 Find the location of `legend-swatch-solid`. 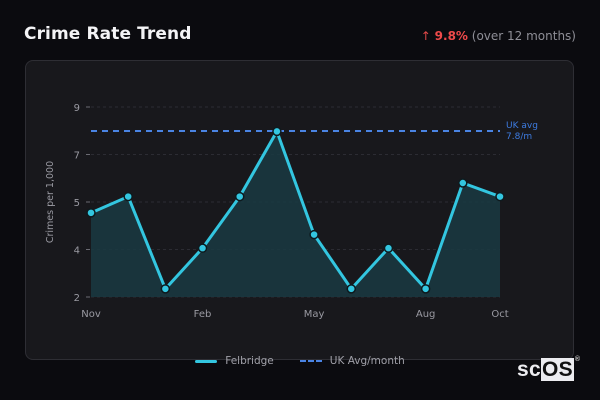

legend-swatch-solid is located at coordinates (206, 361).